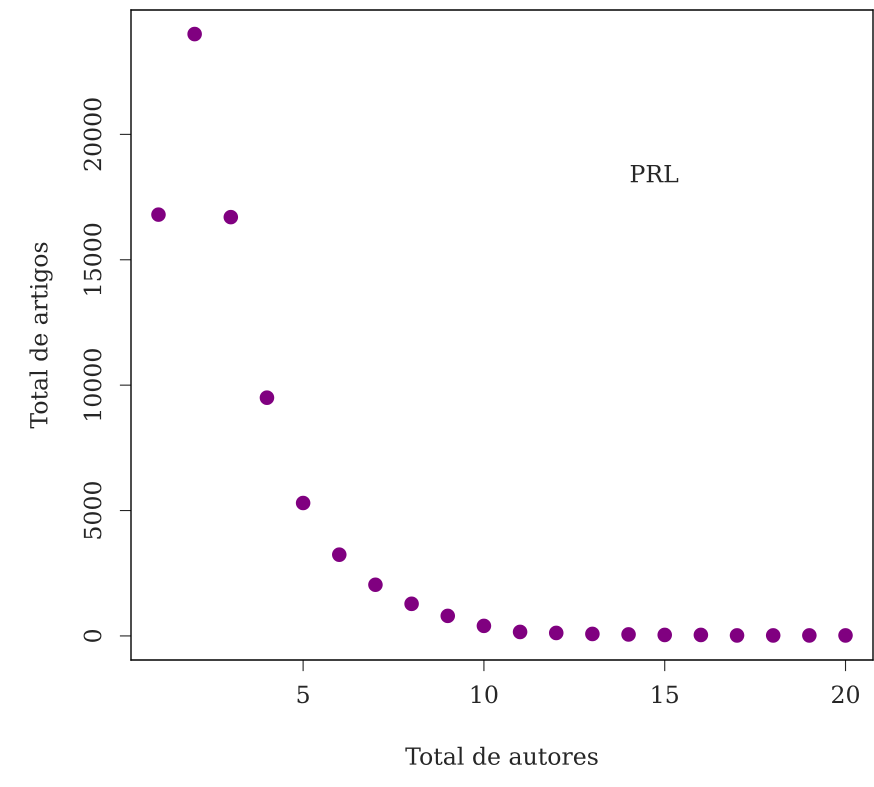 The image size is (874, 787). Describe the element at coordinates (665, 694) in the screenshot. I see `x-tick-label: 15` at that location.